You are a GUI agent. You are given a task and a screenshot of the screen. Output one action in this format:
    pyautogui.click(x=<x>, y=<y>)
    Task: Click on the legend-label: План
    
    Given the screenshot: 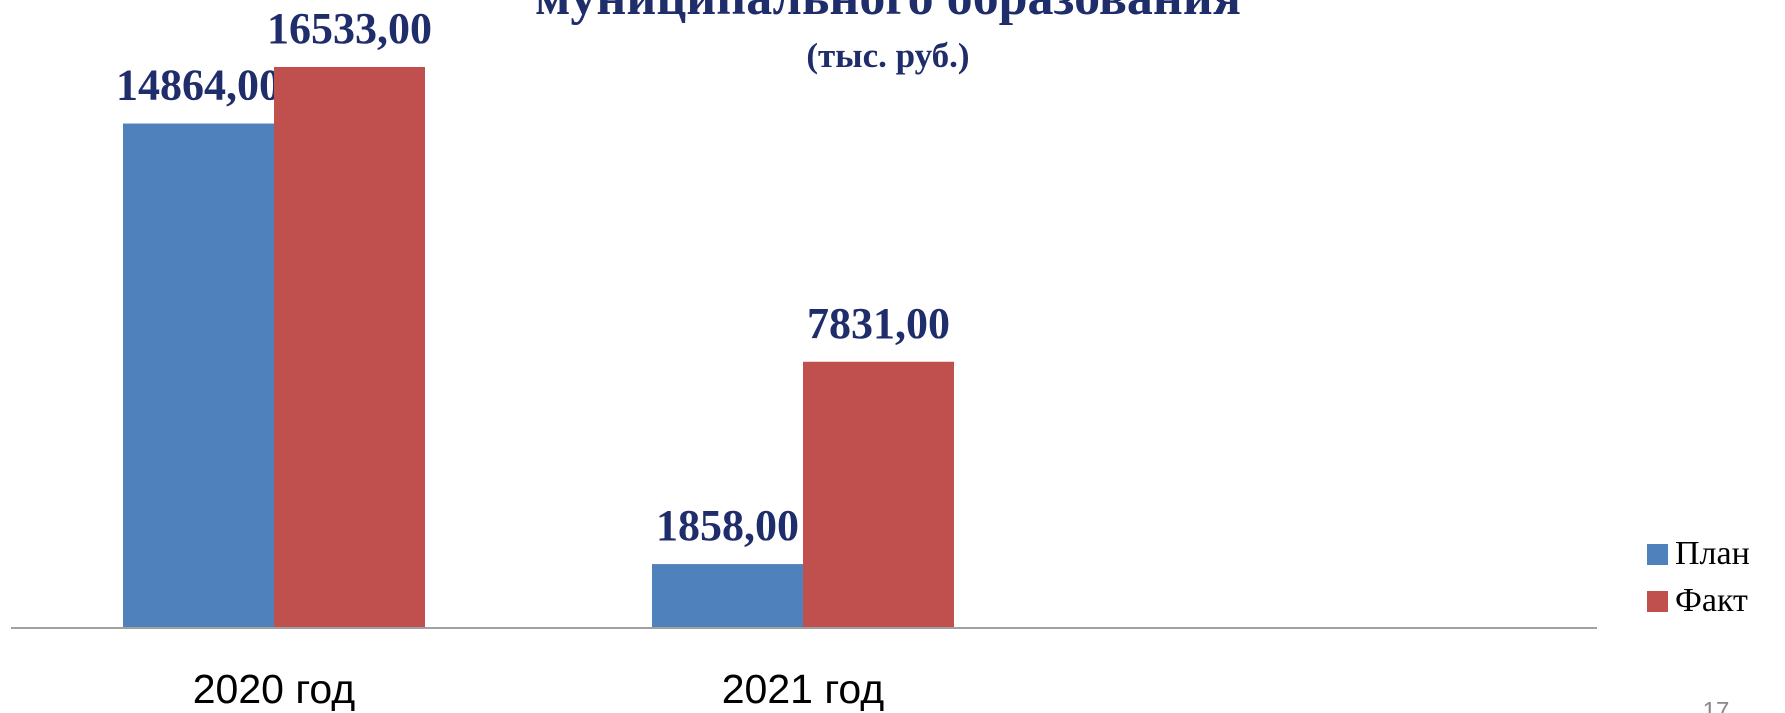 What is the action you would take?
    pyautogui.click(x=1712, y=553)
    